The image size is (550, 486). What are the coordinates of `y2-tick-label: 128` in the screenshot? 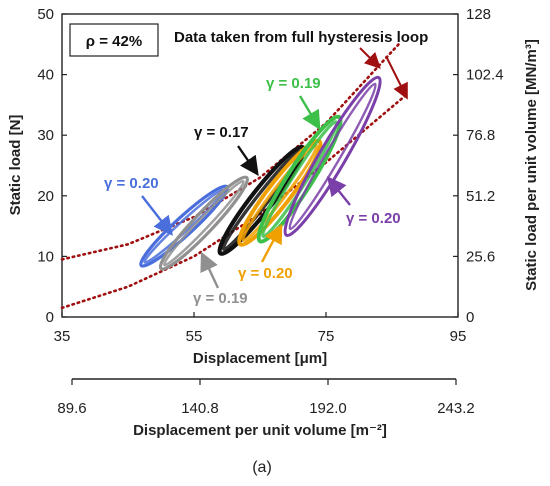 It's located at (478, 14).